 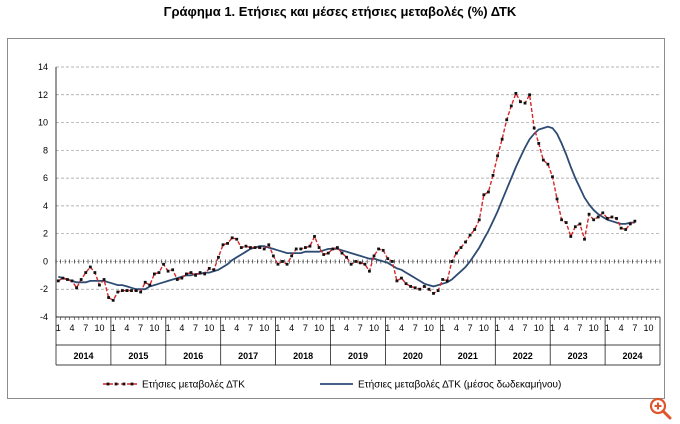 What do you see at coordinates (633, 356) in the screenshot?
I see `year-label: 2024` at bounding box center [633, 356].